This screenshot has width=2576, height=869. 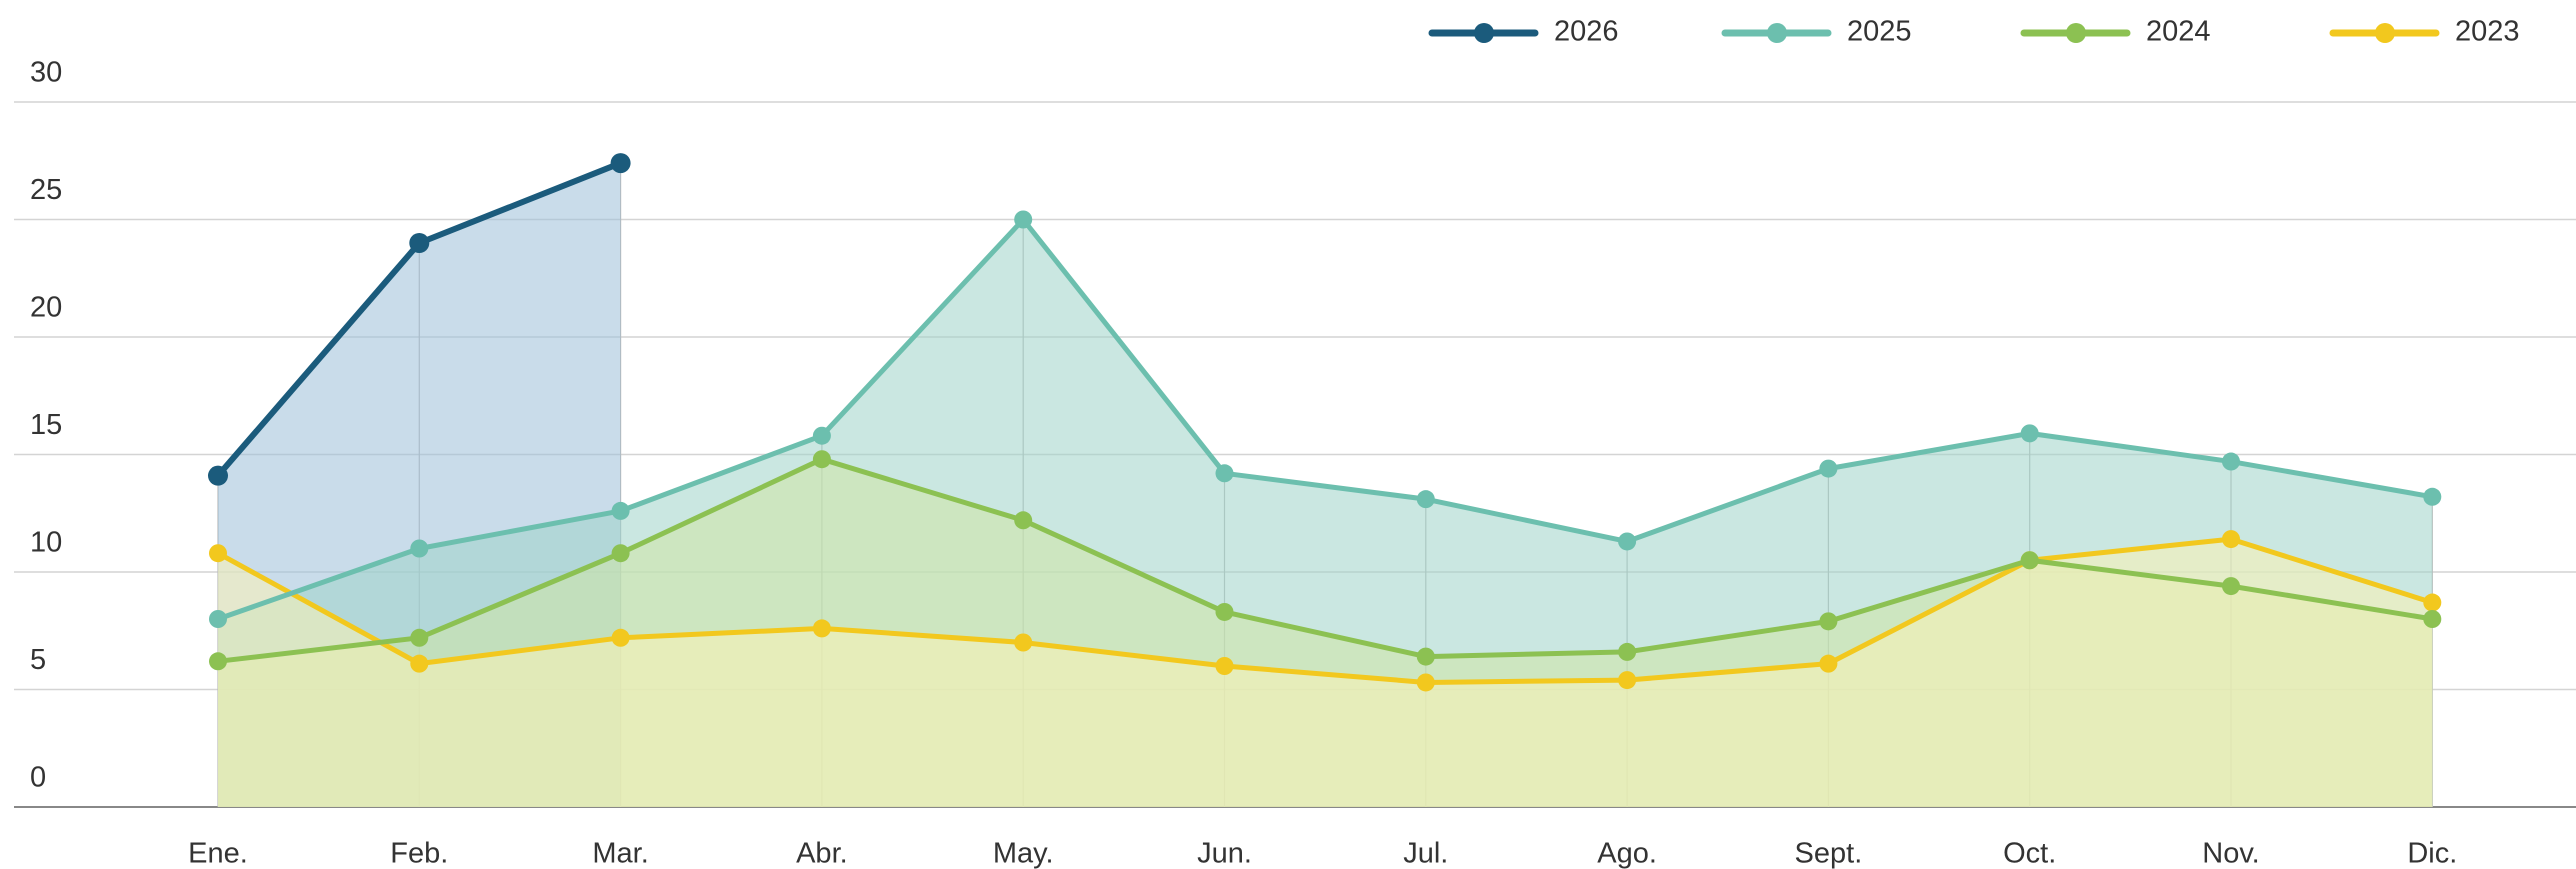 What do you see at coordinates (620, 853) in the screenshot?
I see `x-tick-label: Mar.` at bounding box center [620, 853].